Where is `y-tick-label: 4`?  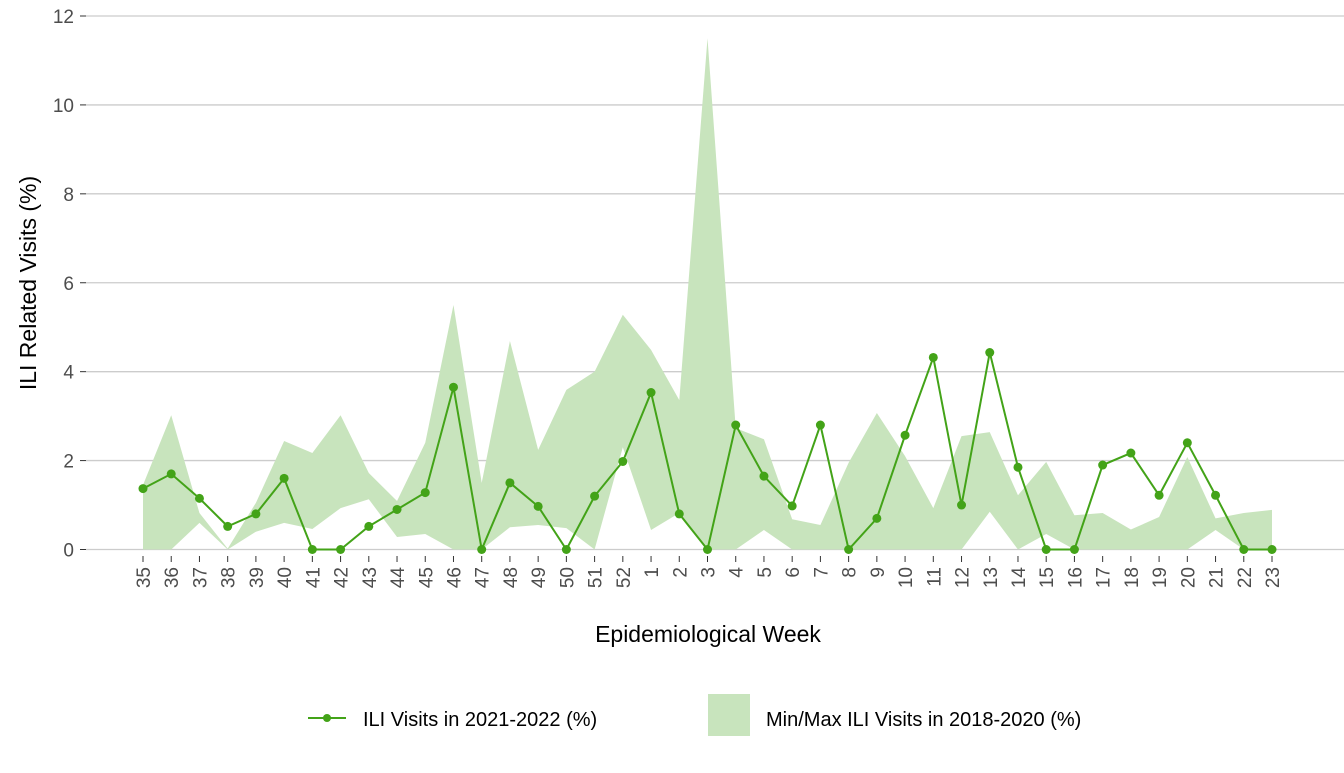 y-tick-label: 4 is located at coordinates (68, 373).